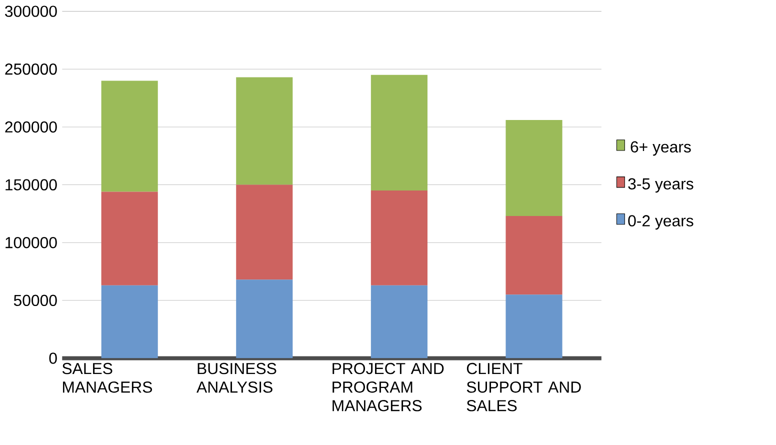 Image resolution: width=776 pixels, height=445 pixels. Describe the element at coordinates (31, 127) in the screenshot. I see `y-tick-label: 200000` at that location.